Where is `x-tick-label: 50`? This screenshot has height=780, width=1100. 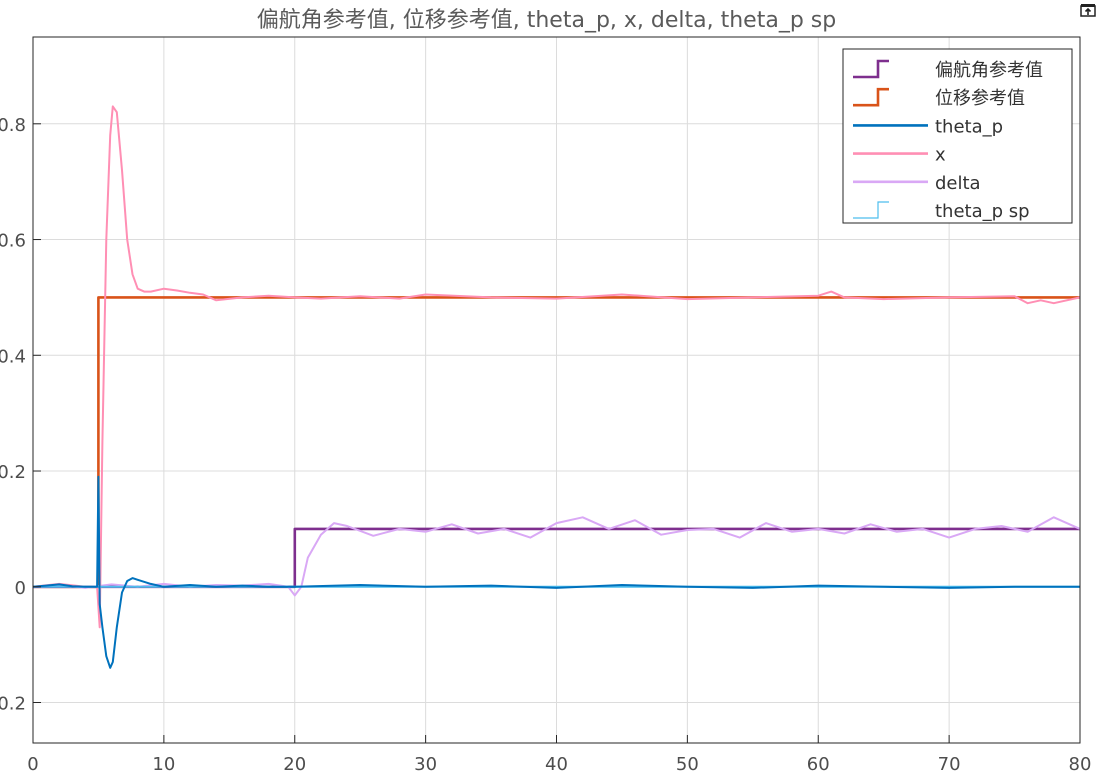
x-tick-label: 50 is located at coordinates (687, 764).